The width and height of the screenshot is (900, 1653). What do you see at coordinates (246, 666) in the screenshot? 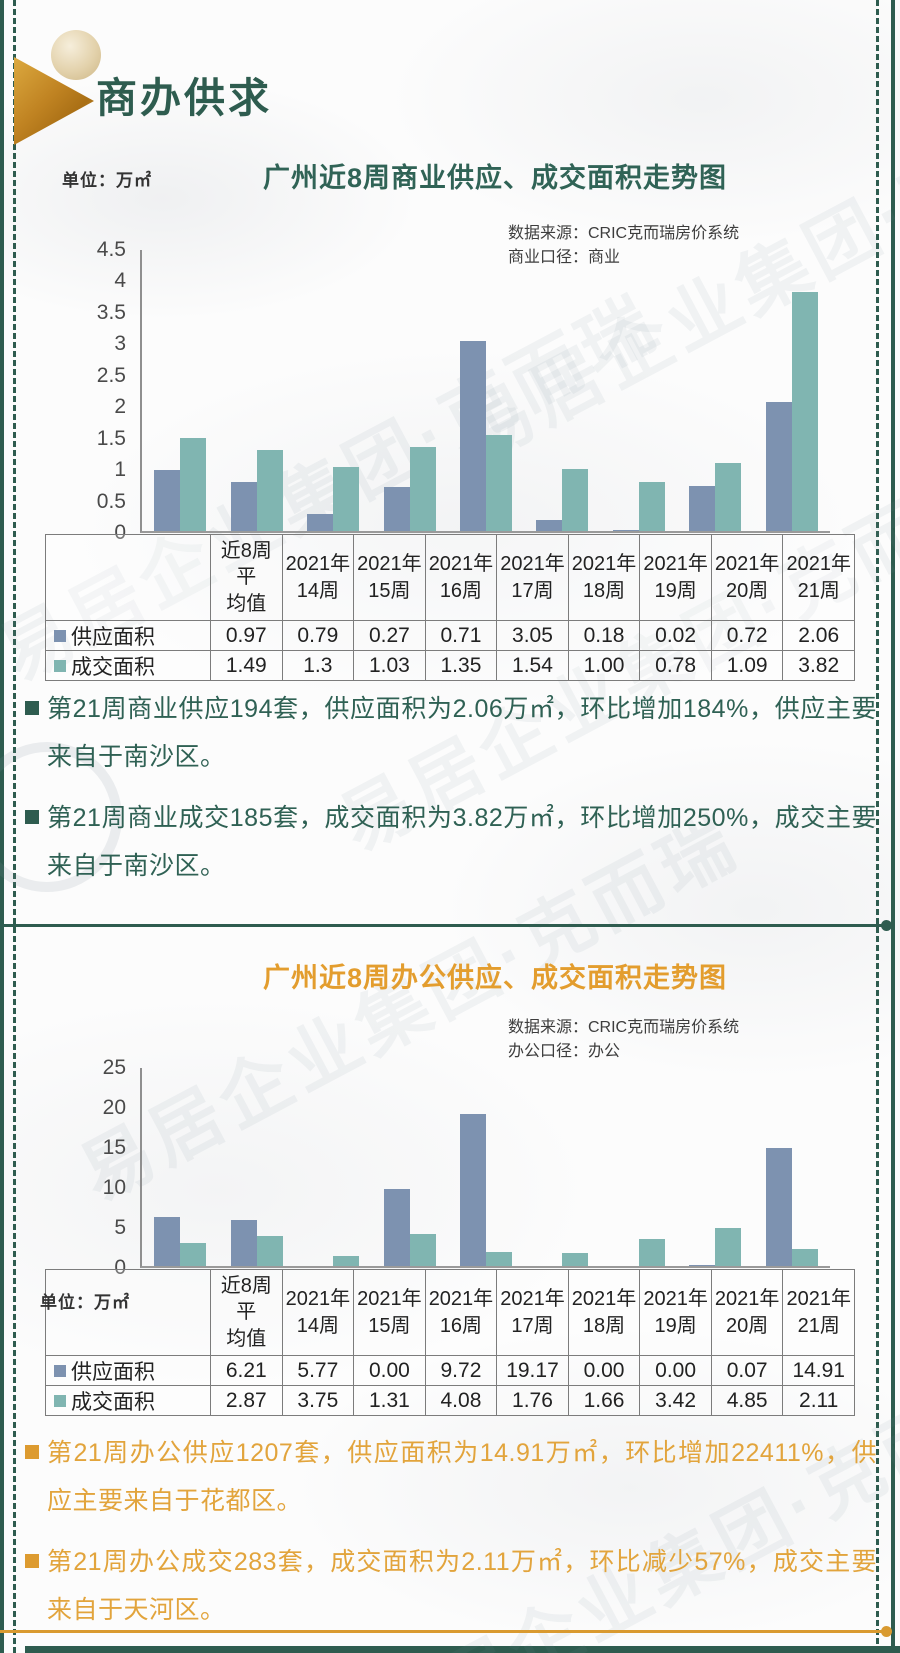
I see `table-value-cell: 1.49` at bounding box center [246, 666].